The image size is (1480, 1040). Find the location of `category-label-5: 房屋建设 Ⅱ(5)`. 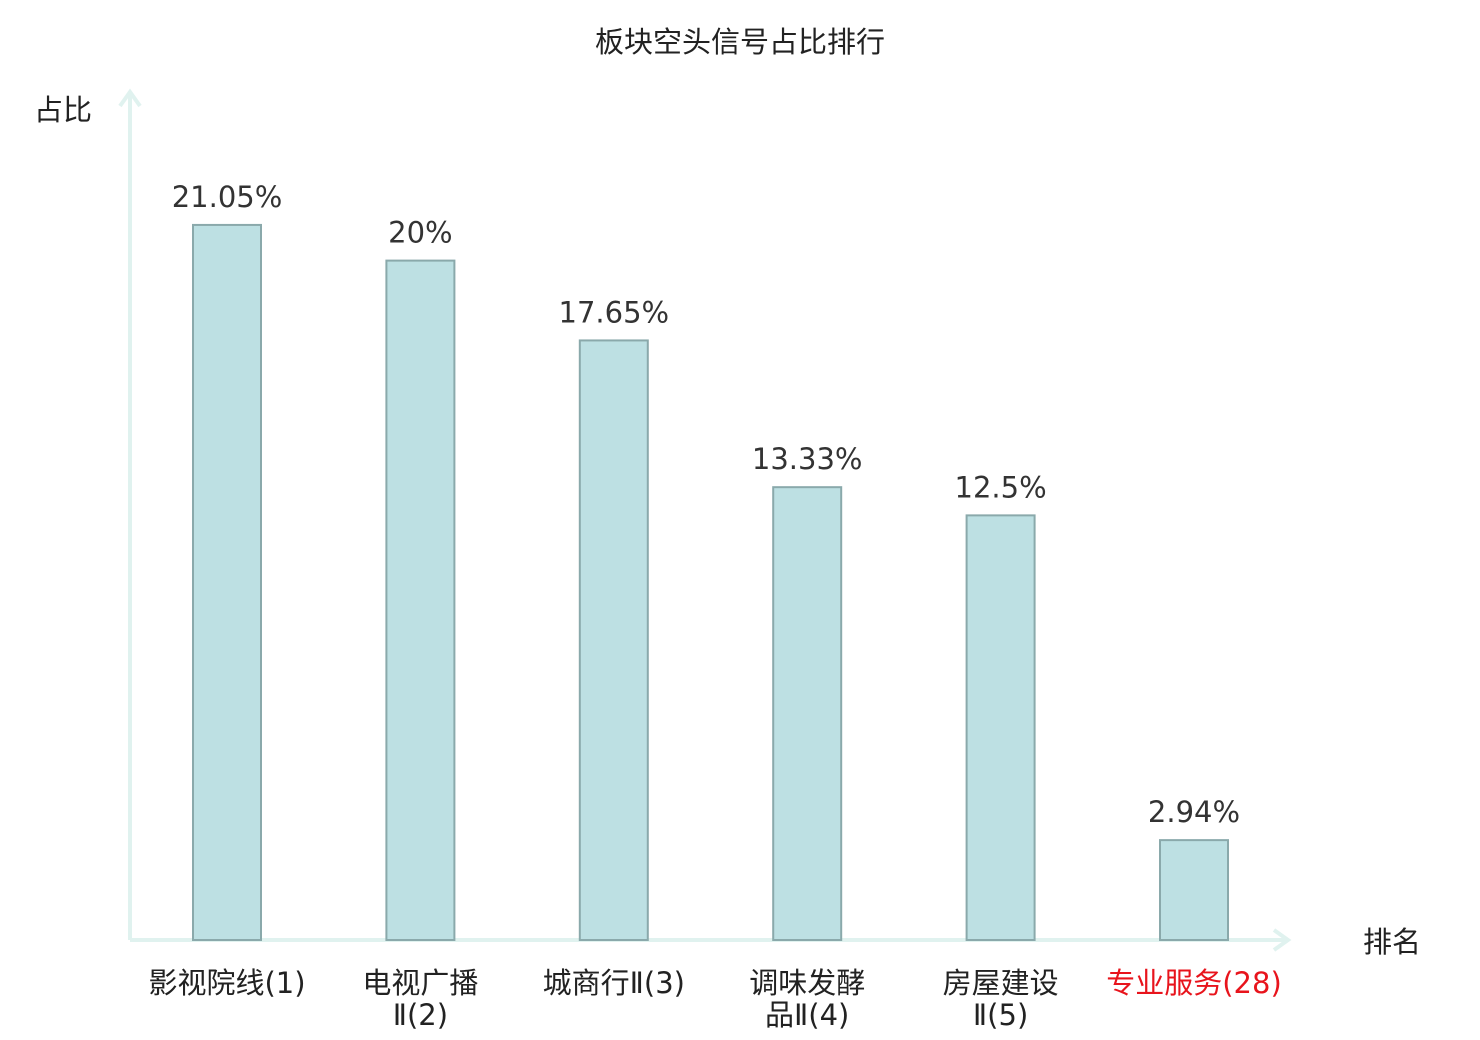

category-label-5: 房屋建设 Ⅱ(5) is located at coordinates (1001, 999).